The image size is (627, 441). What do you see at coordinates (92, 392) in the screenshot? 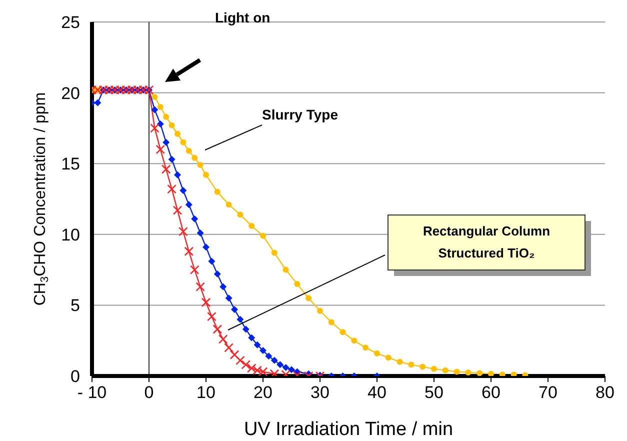
I see `x-tick-label: - 10` at bounding box center [92, 392].